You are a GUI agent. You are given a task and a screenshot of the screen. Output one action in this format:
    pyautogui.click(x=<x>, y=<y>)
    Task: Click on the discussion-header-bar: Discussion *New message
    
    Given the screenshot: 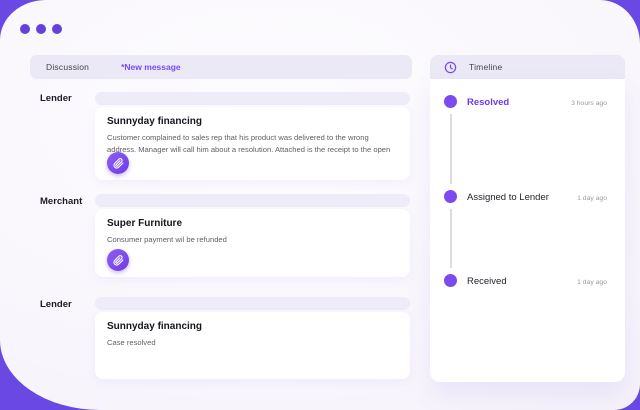 What is the action you would take?
    pyautogui.click(x=221, y=67)
    